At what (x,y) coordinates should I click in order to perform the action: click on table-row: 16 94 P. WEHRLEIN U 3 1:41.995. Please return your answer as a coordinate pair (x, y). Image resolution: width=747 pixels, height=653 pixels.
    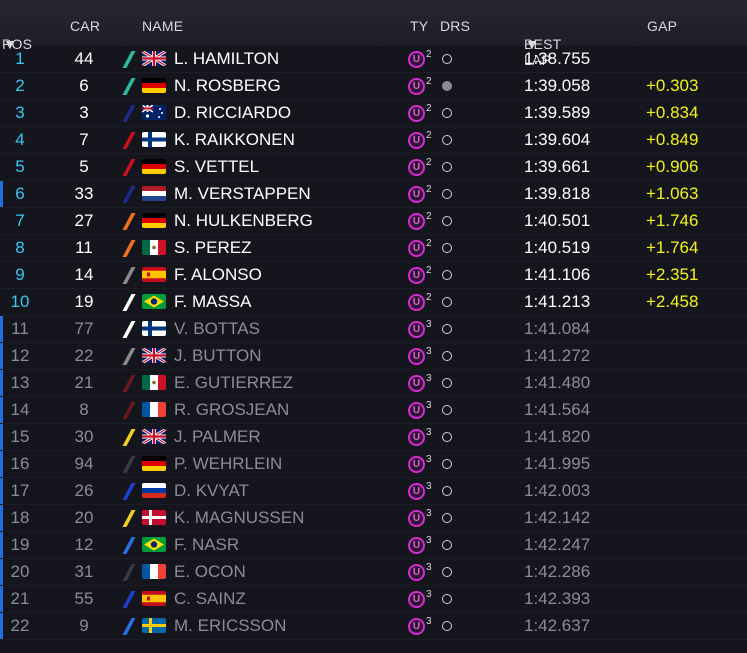
    Looking at the image, I should click on (373, 464).